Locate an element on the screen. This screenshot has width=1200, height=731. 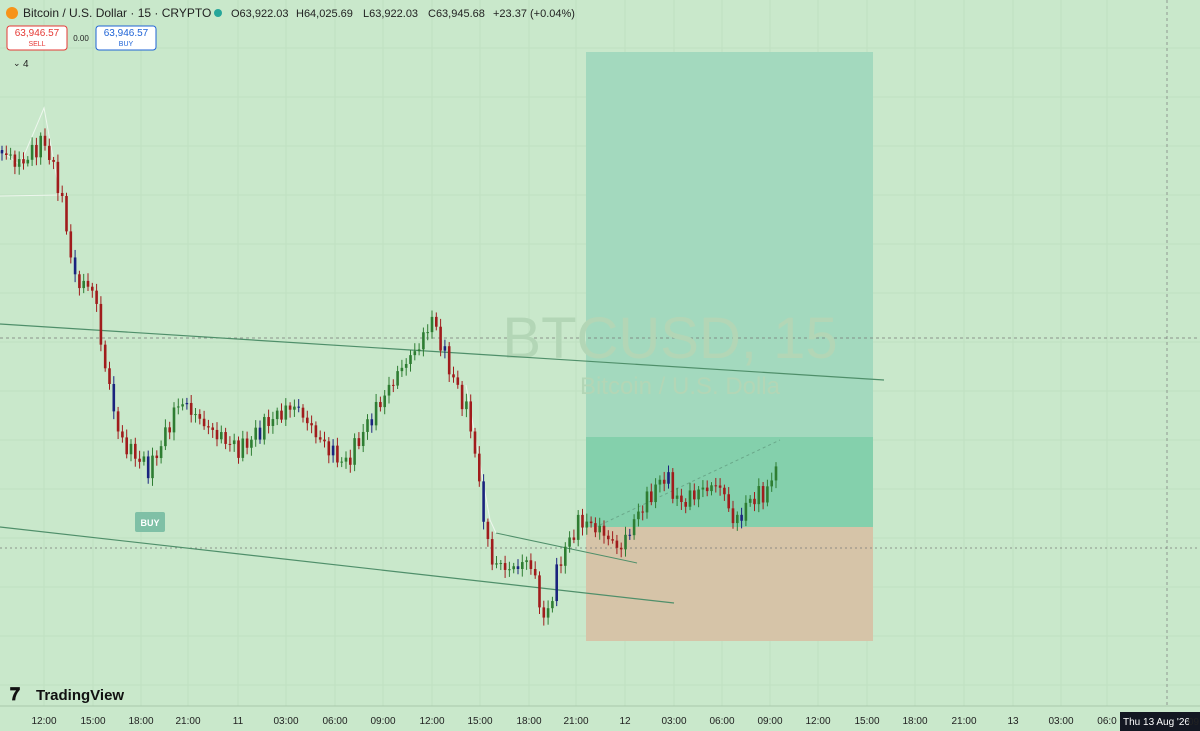
time-label: 06:00 is located at coordinates (334, 721).